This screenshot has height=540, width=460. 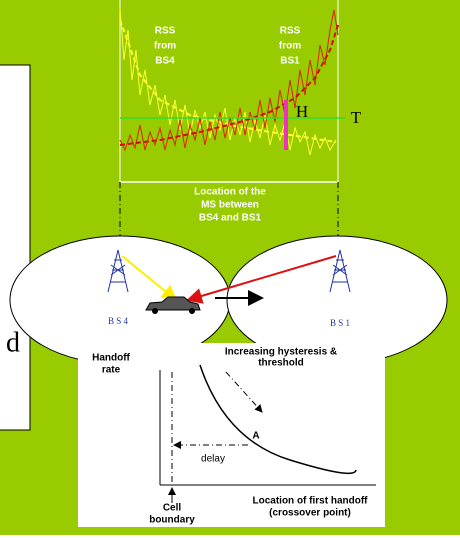 What do you see at coordinates (230, 218) in the screenshot?
I see `label: BS4 and BS1` at bounding box center [230, 218].